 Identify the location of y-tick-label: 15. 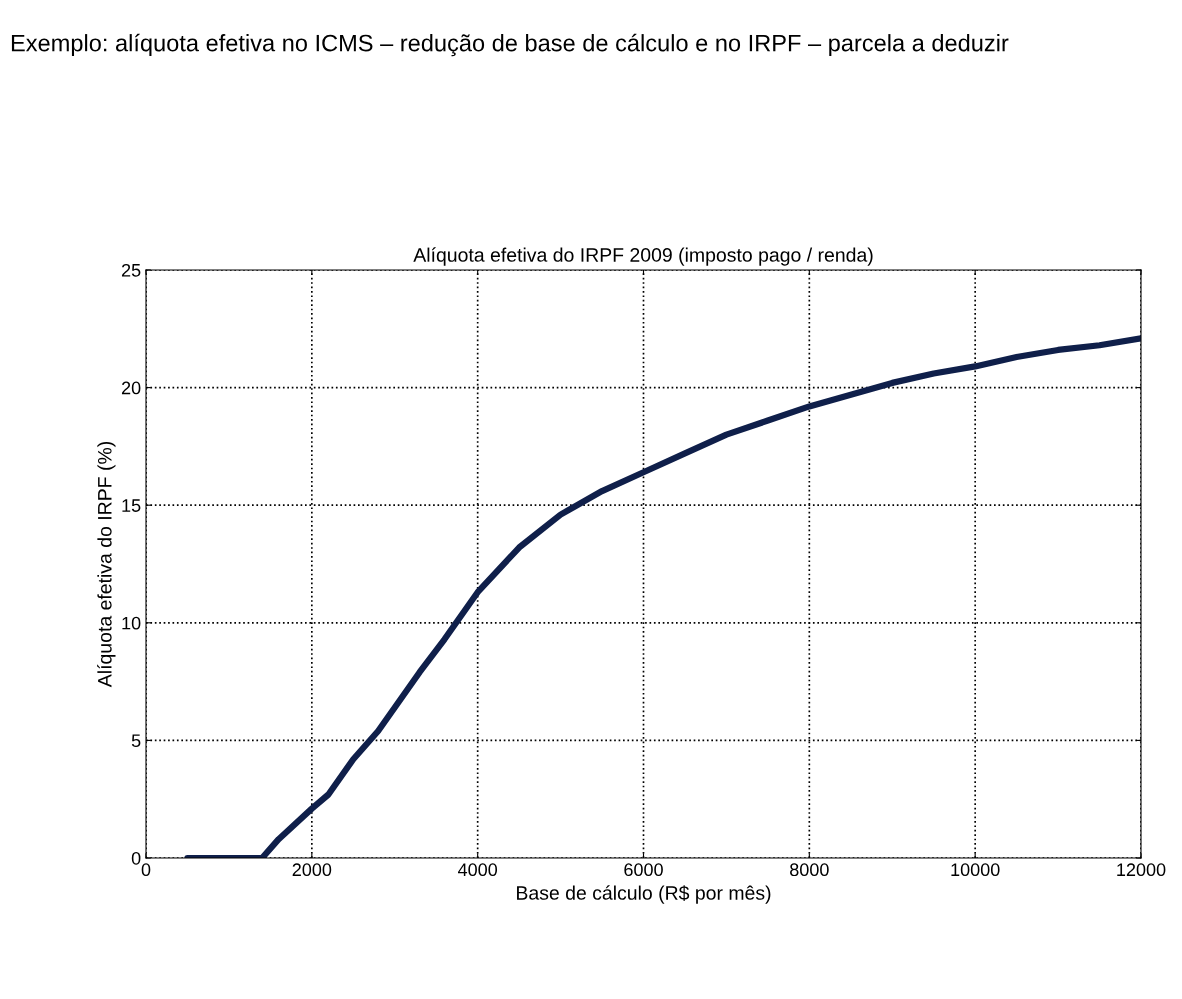
(131, 505).